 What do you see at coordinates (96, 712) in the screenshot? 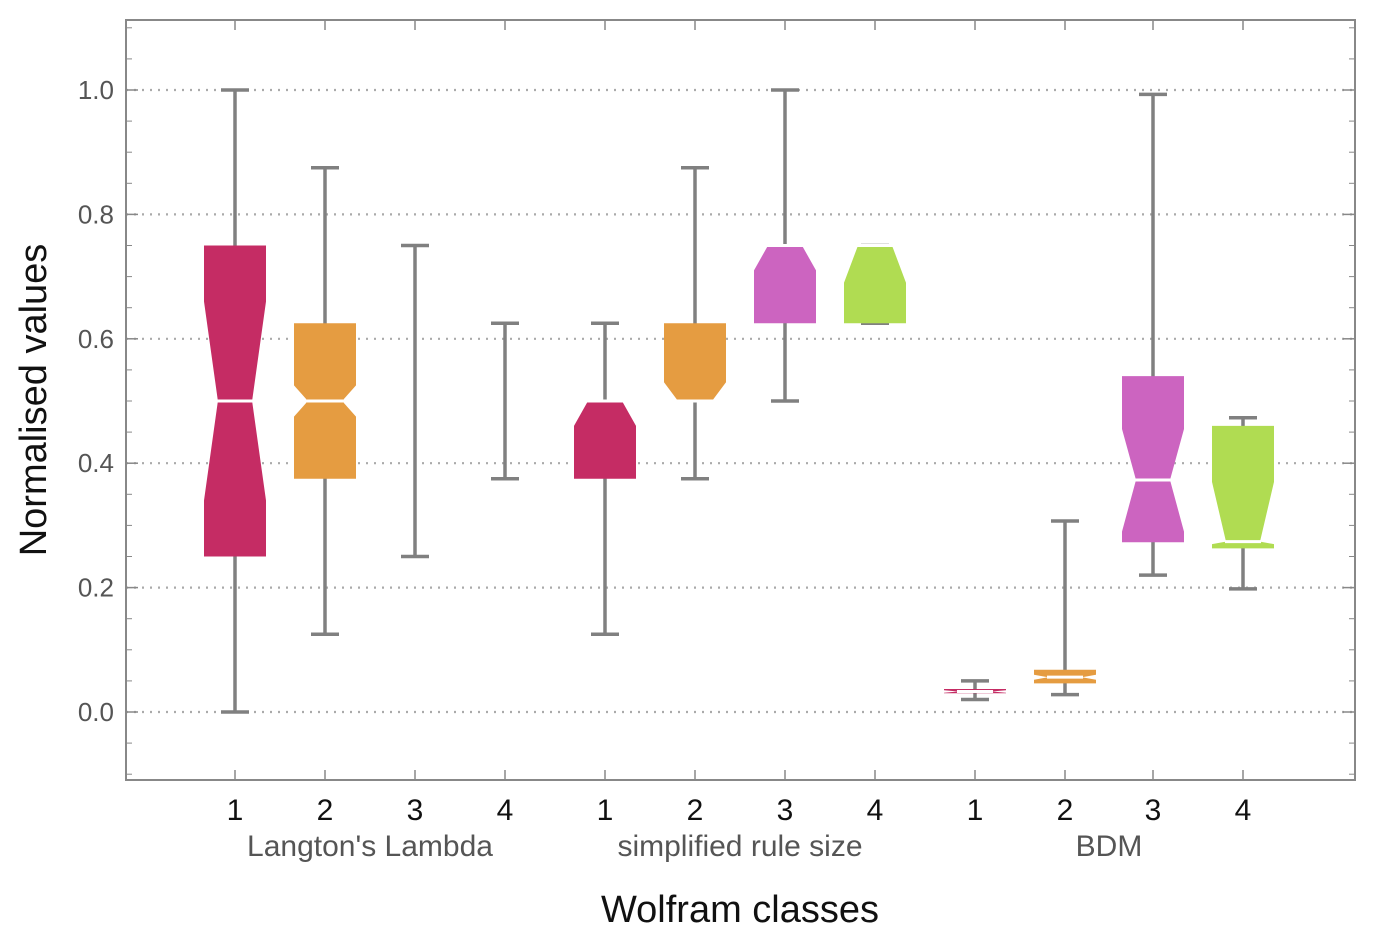
I see `y-tick-label: 0.0` at bounding box center [96, 712].